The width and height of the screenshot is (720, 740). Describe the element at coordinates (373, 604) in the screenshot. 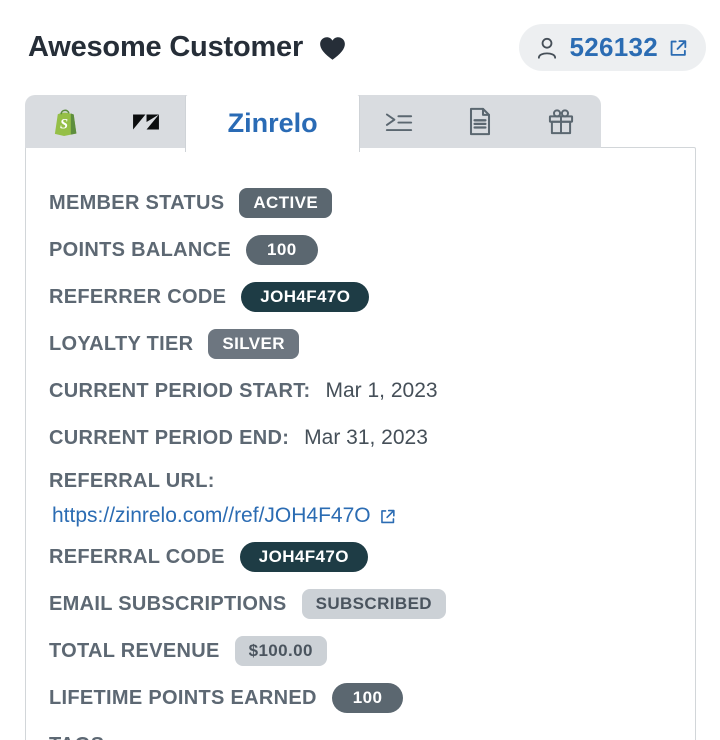

I see `email-subscription-badge: SUBSCRIBED` at that location.